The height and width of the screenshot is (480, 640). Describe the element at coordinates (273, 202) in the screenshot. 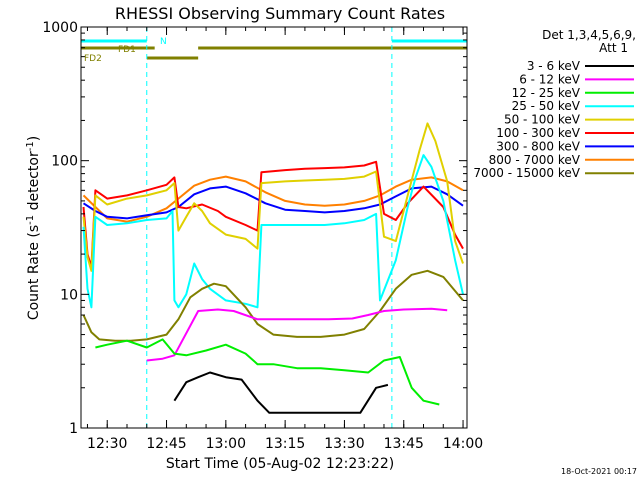

I see `series-line-300-800-kev` at that location.